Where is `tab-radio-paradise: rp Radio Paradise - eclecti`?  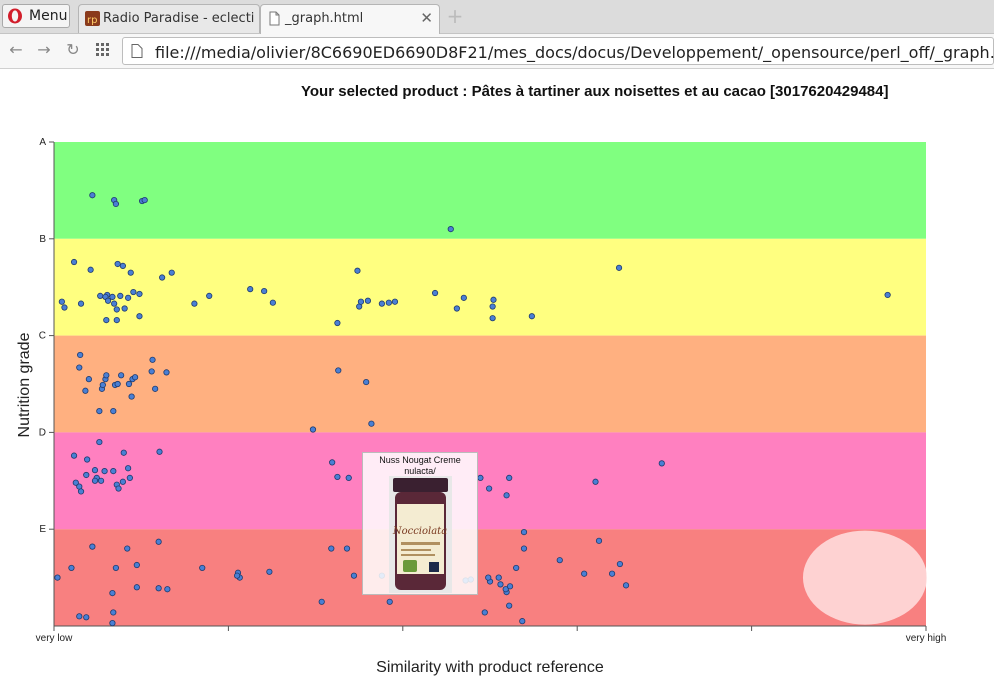 tab-radio-paradise: rp Radio Paradise - eclecti is located at coordinates (169, 18).